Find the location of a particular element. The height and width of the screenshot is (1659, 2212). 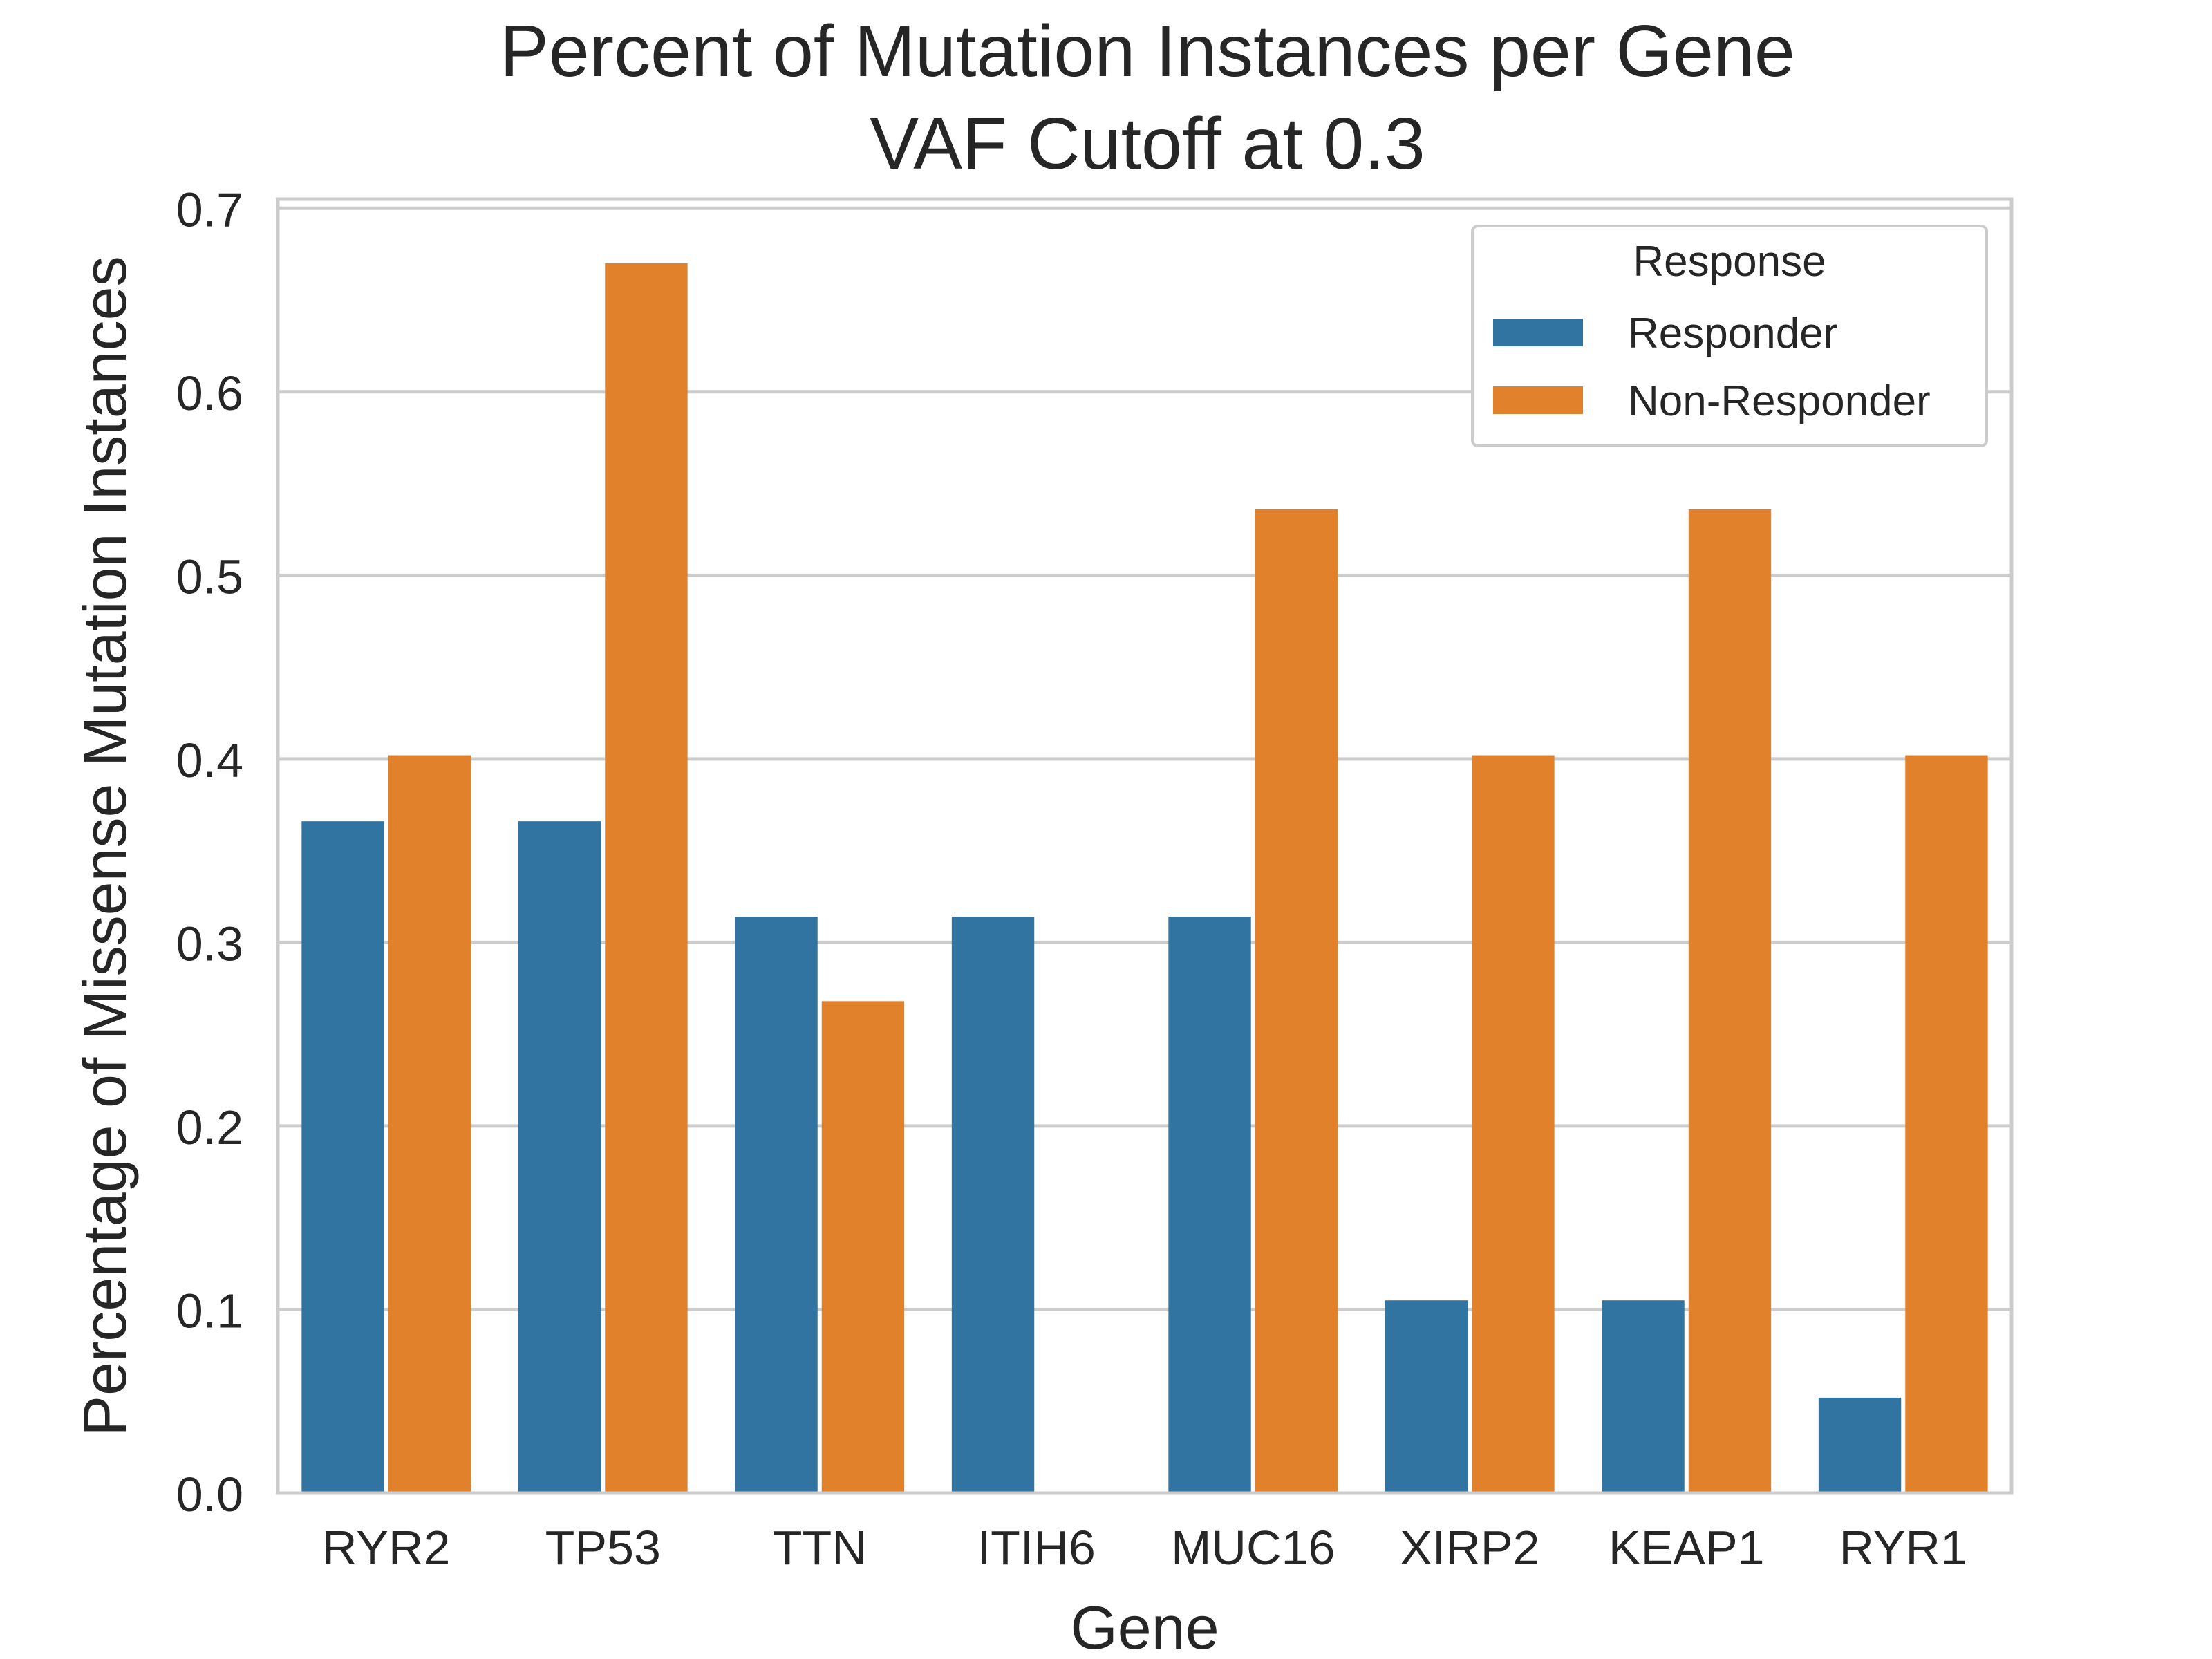

chart-title-line-1: Percent of Mutation Instances per Gene is located at coordinates (1147, 51).